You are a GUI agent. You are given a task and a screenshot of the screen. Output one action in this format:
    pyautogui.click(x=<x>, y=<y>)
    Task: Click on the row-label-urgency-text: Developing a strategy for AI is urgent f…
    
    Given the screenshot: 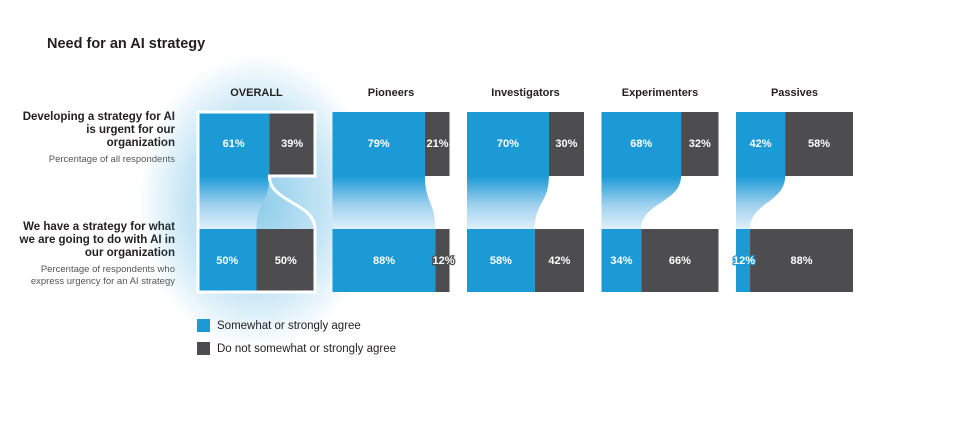 What is the action you would take?
    pyautogui.click(x=98, y=130)
    